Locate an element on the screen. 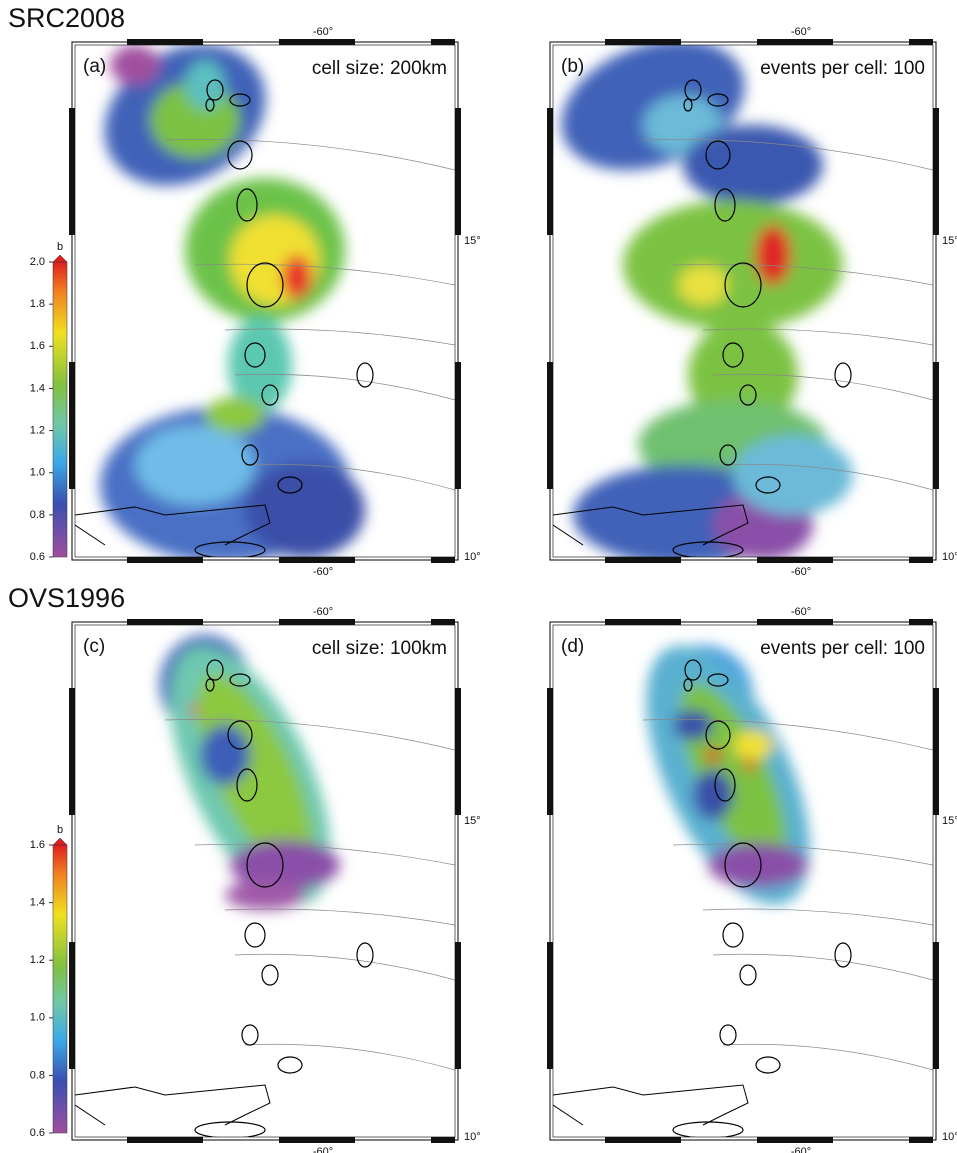  colorbar-arrow is located at coordinates (60, 841).